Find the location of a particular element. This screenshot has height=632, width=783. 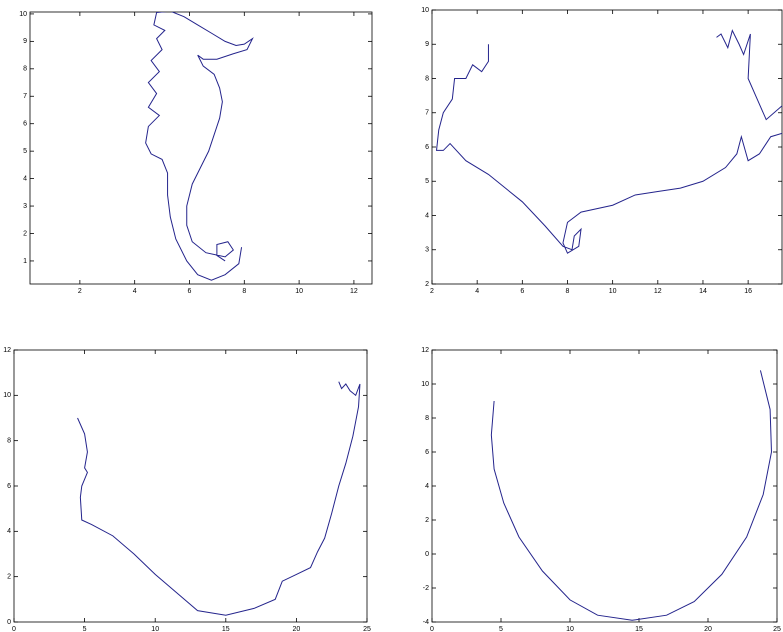

y-tick-label: -2 is located at coordinates (426, 588).